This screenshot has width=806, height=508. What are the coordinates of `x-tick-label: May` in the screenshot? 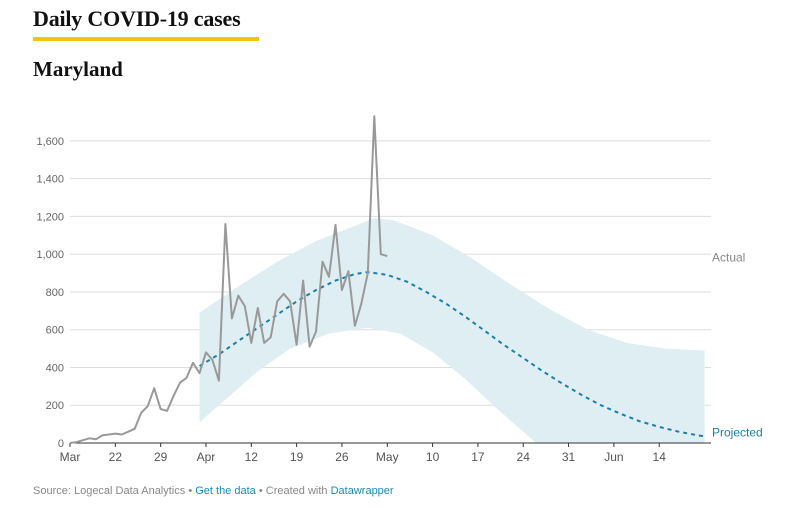 It's located at (387, 457).